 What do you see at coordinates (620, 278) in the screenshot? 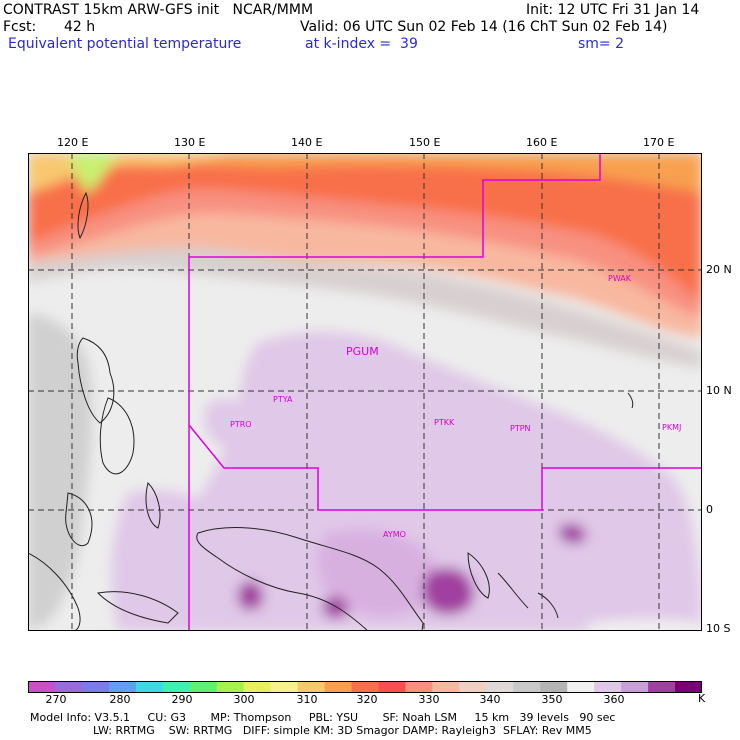
I see `station-pwak: PWAK` at bounding box center [620, 278].